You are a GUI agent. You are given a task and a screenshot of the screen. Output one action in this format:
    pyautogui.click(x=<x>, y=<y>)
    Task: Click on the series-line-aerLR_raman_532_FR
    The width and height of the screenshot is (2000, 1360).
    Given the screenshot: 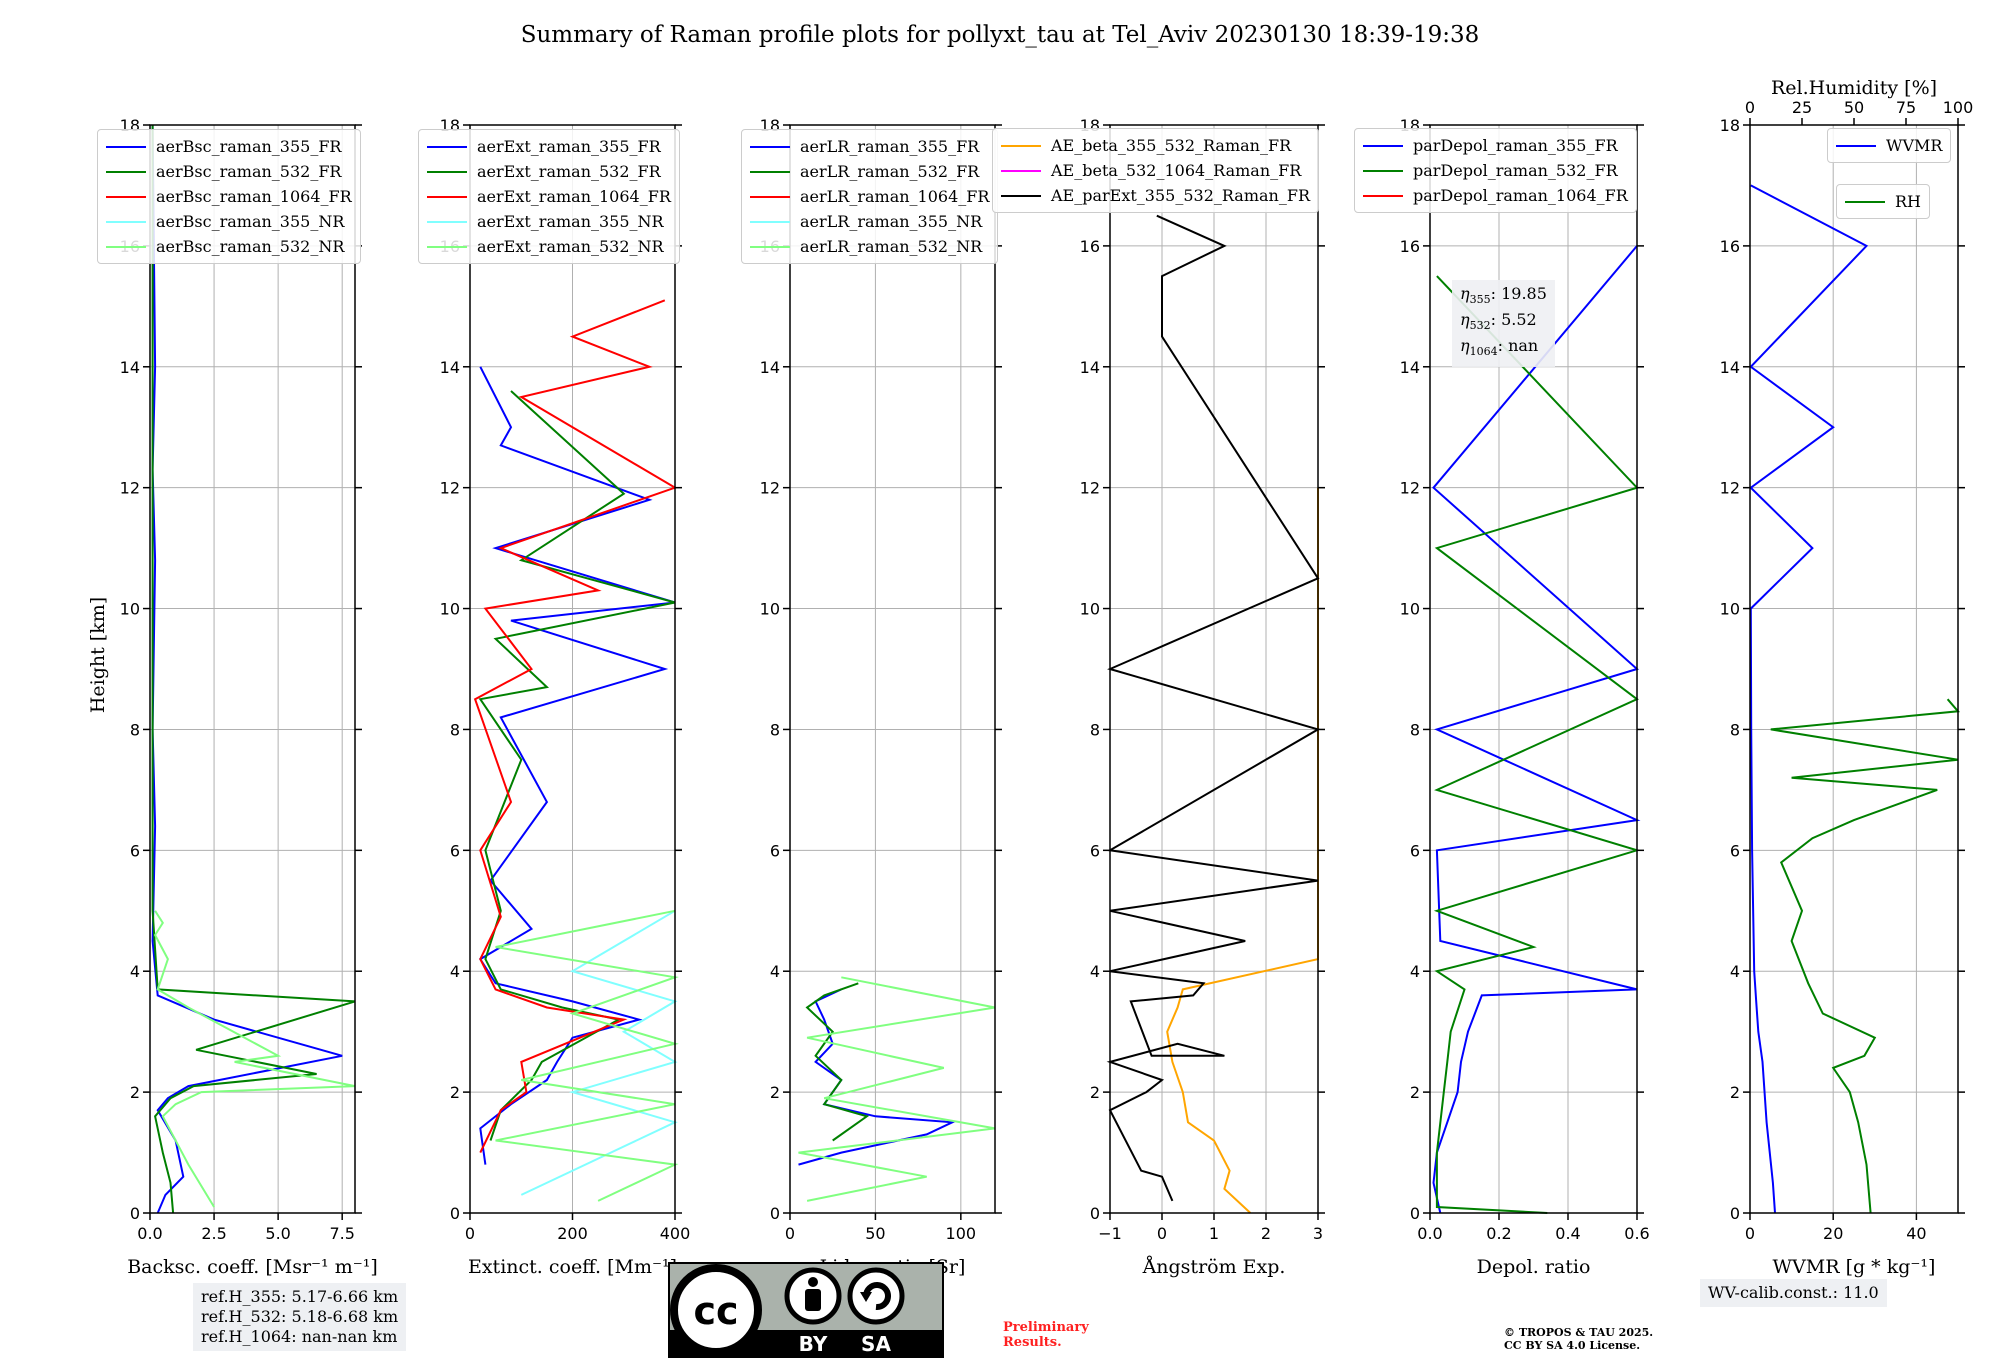 What is the action you would take?
    pyautogui.click(x=837, y=1062)
    